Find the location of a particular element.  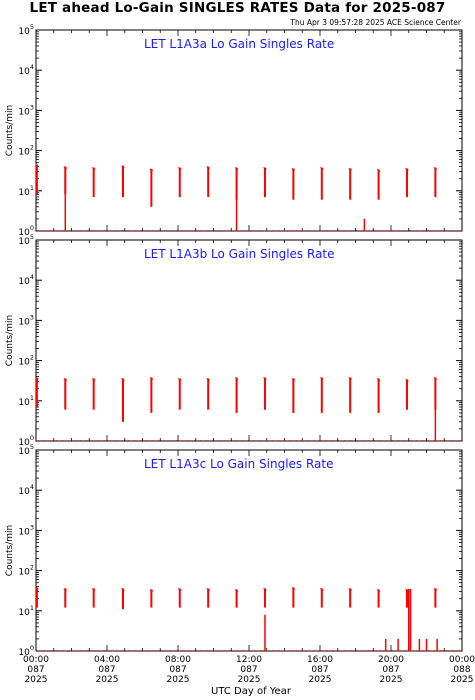

panel-title: LET L1A3c Lo Gain Singles Rate is located at coordinates (239, 464).